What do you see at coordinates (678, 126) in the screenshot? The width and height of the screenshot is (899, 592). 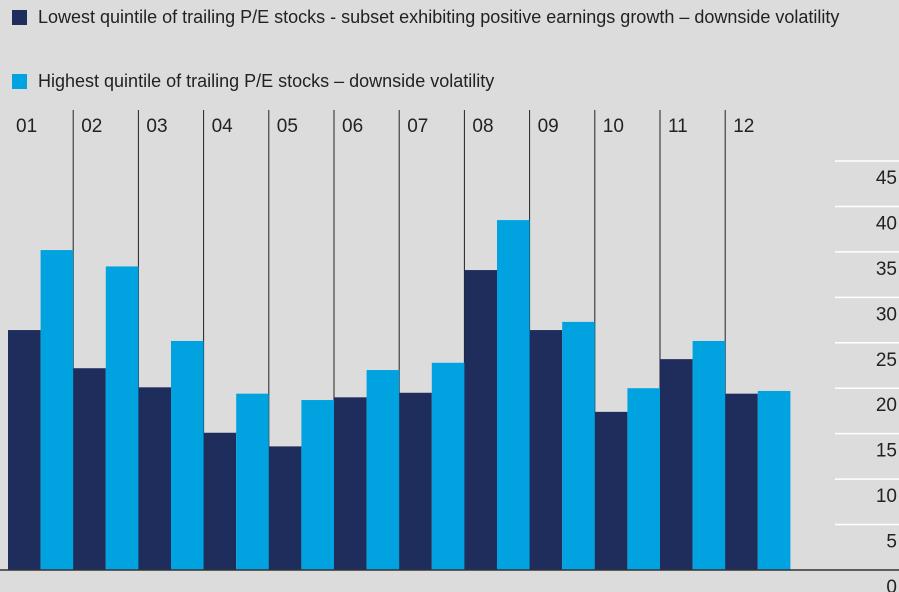 I see `x-tick-label: 11` at bounding box center [678, 126].